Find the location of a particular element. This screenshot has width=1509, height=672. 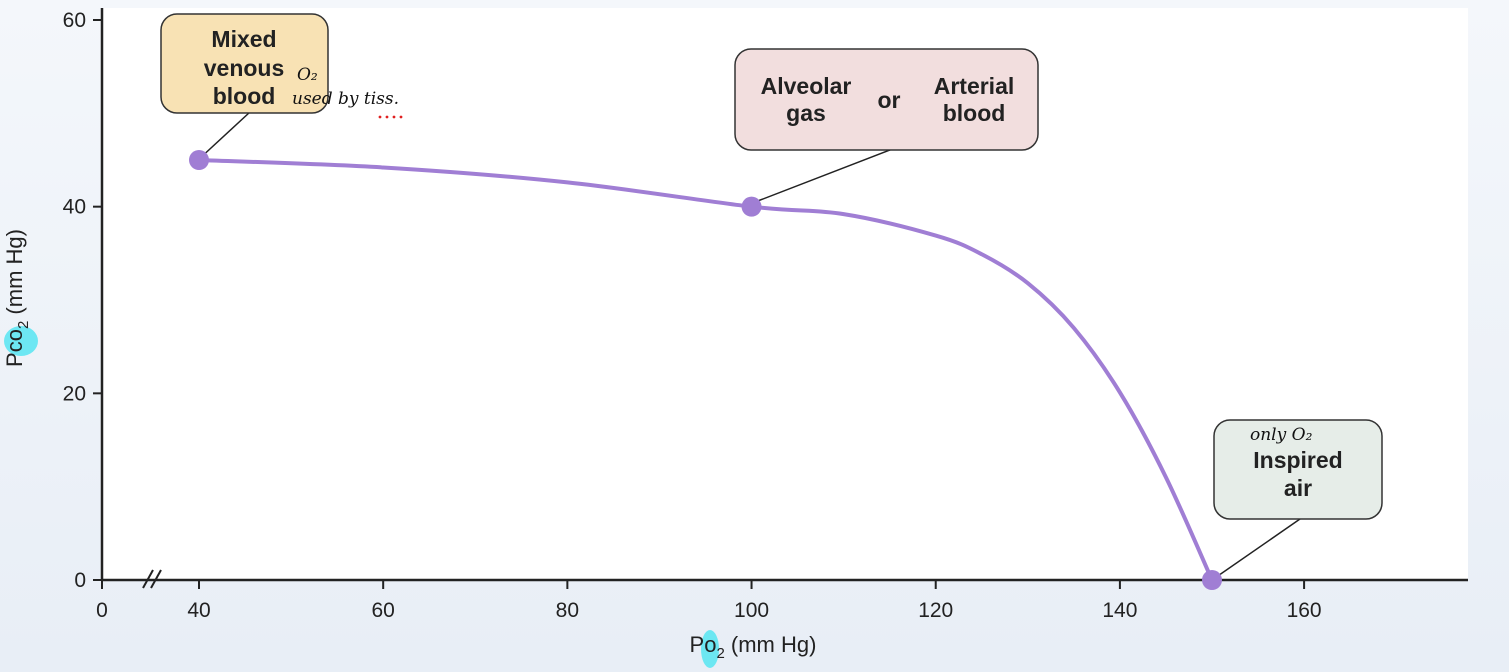

annotation-only-o2: only O₂ is located at coordinates (1281, 435).